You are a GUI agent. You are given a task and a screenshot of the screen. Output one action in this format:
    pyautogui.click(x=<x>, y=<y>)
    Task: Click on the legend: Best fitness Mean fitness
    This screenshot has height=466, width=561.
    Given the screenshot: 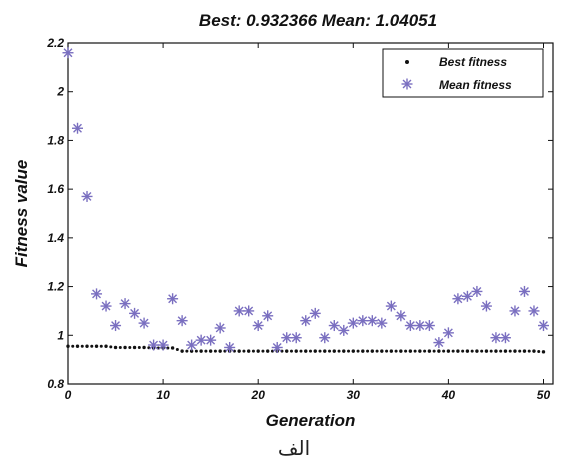 What is the action you would take?
    pyautogui.click(x=463, y=73)
    